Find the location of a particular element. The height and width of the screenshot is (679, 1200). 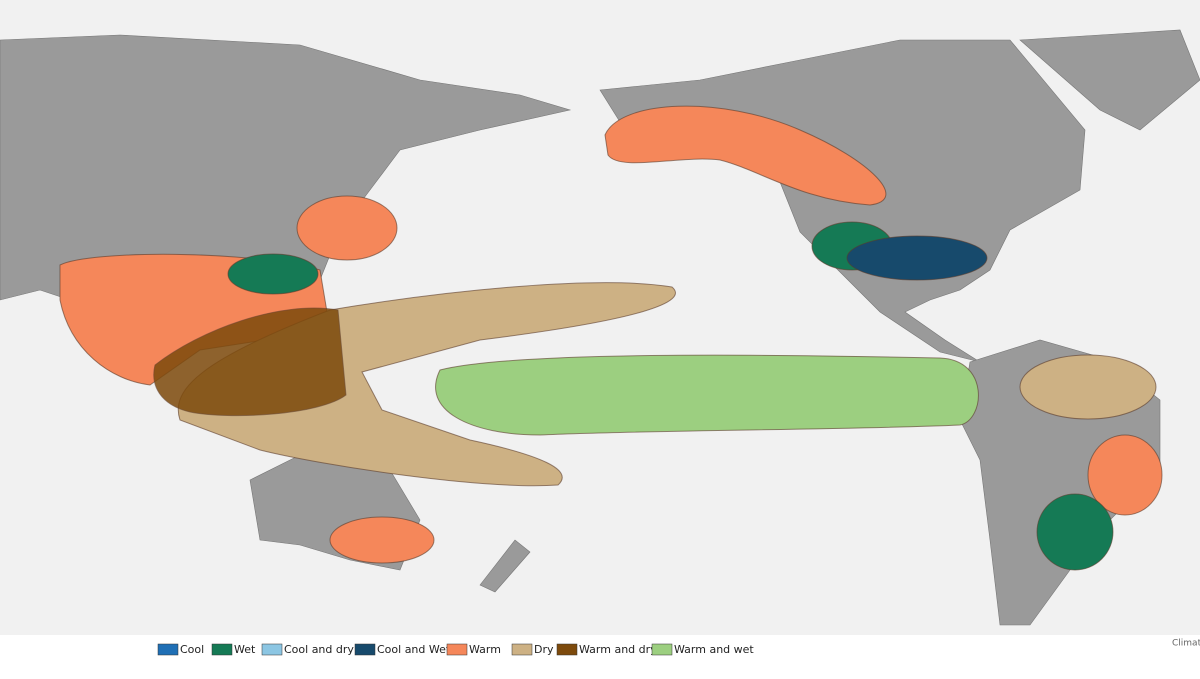

region-warm-wet-pacific is located at coordinates (707, 395).